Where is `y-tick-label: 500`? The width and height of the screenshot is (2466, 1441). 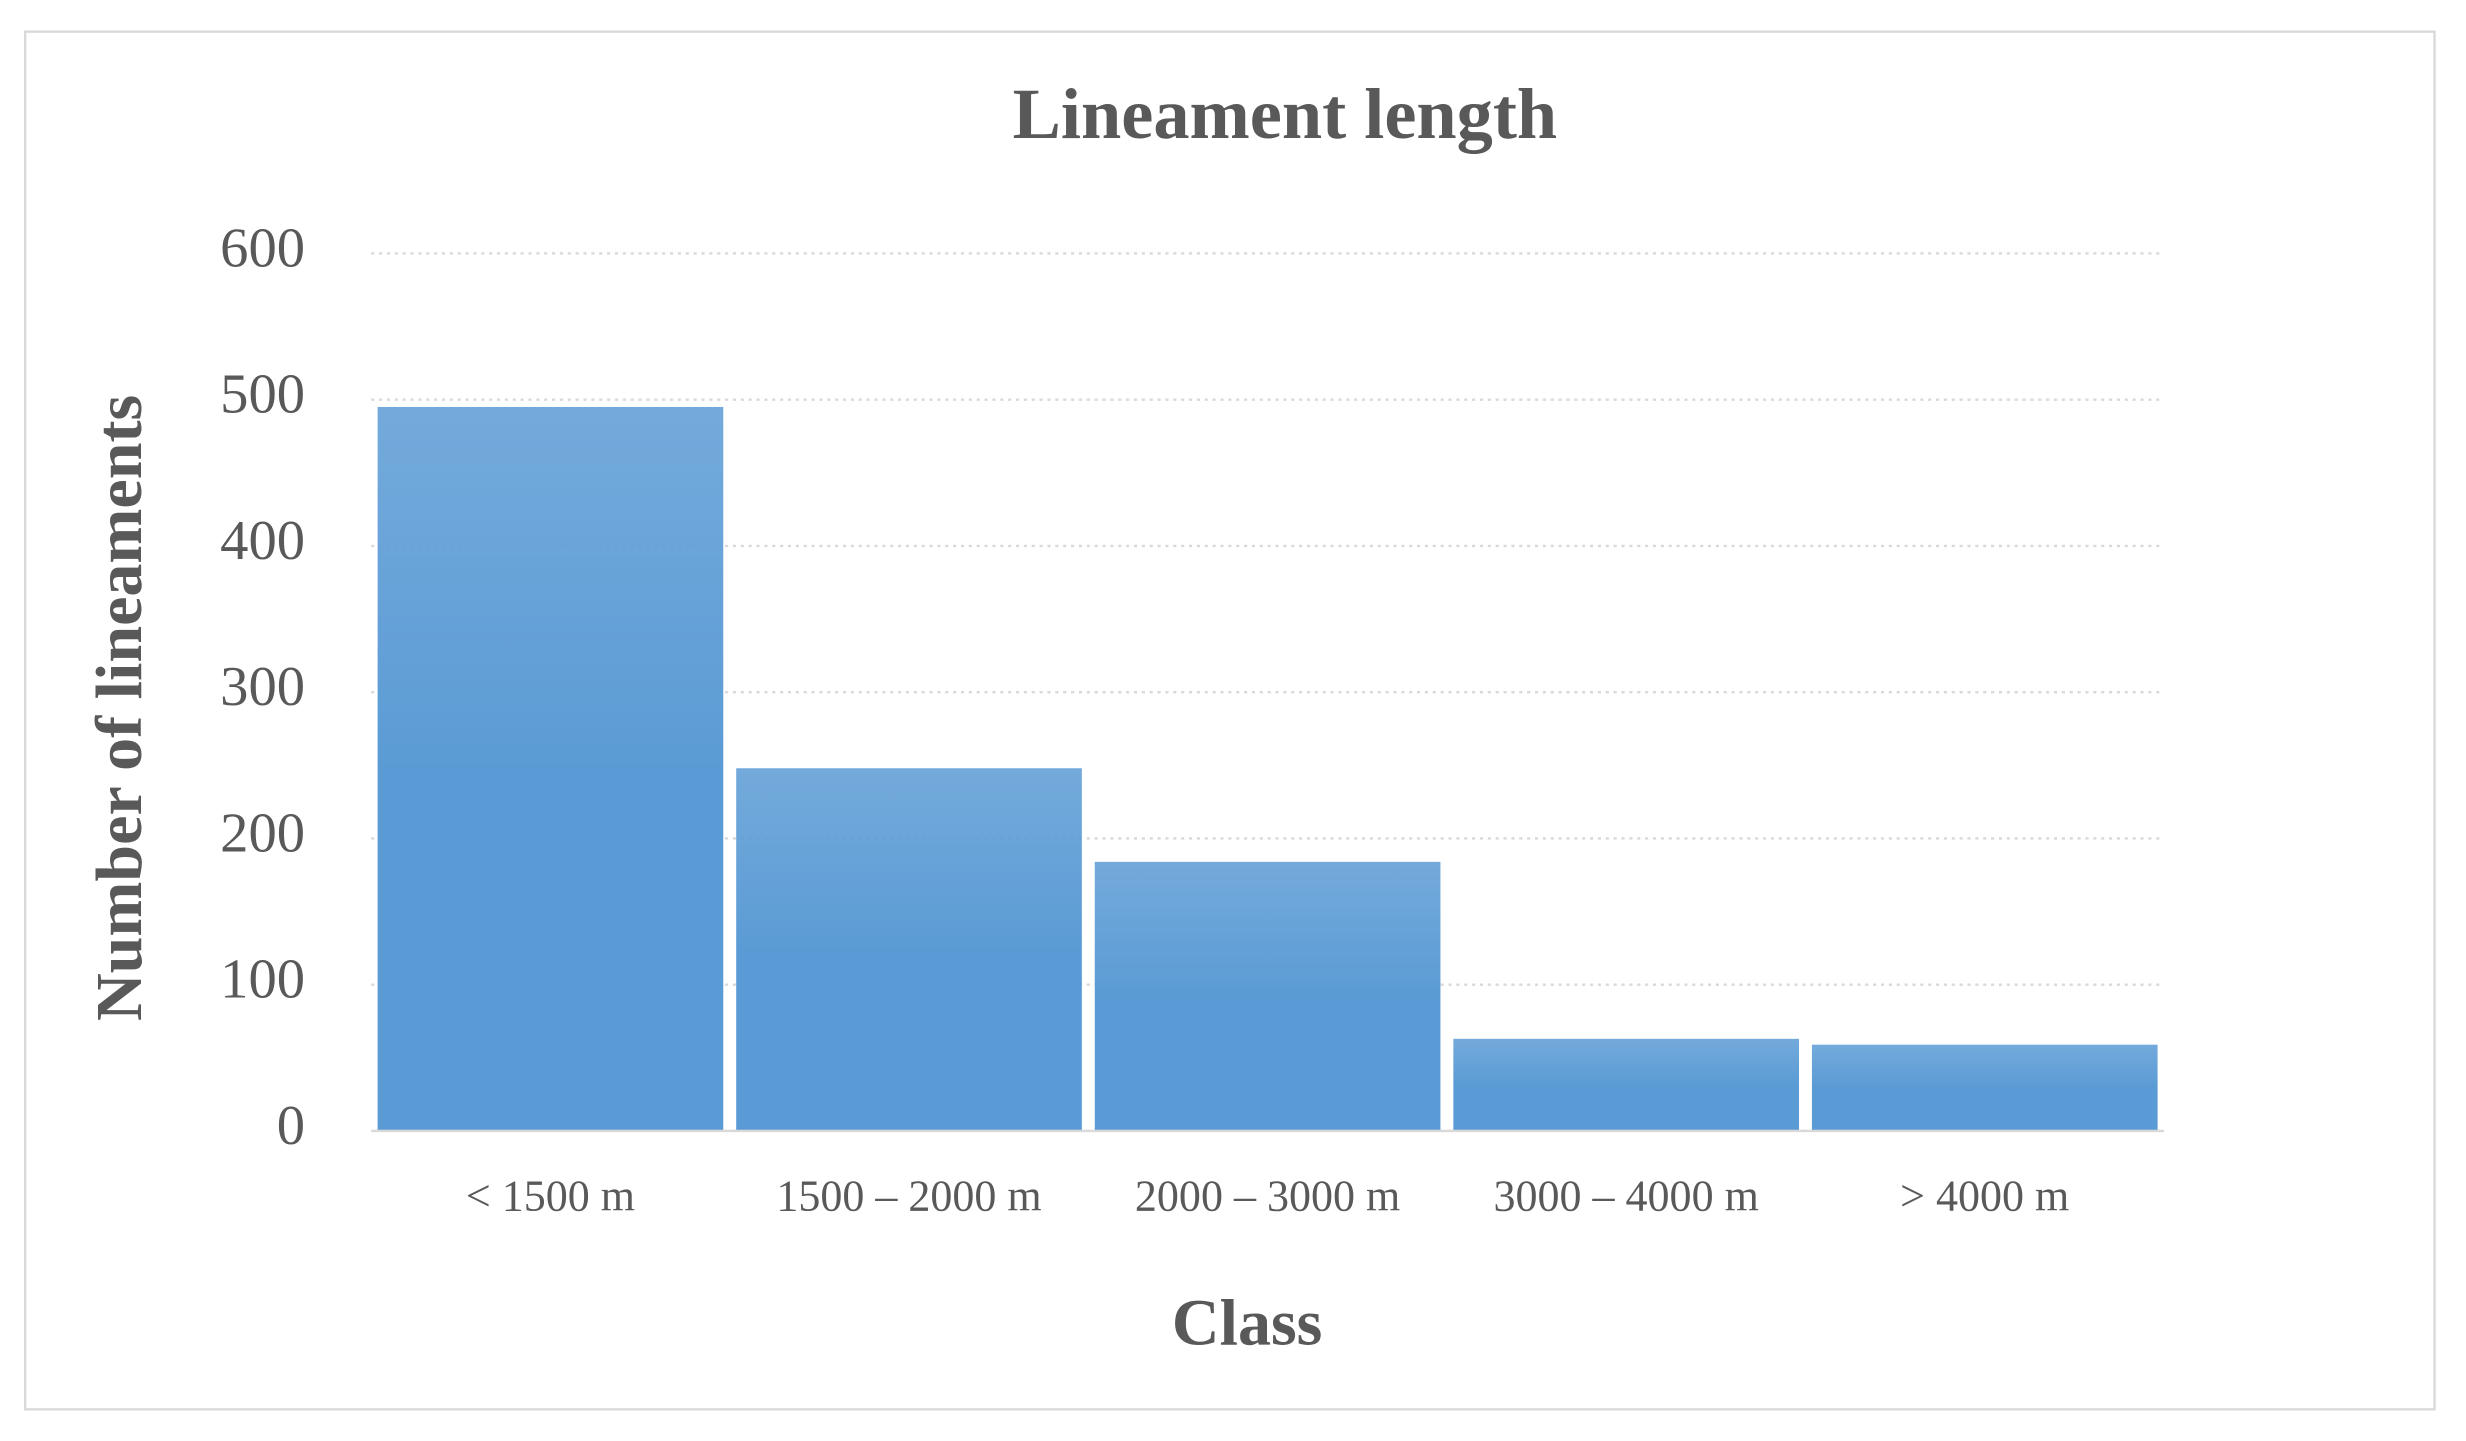 y-tick-label: 500 is located at coordinates (262, 395).